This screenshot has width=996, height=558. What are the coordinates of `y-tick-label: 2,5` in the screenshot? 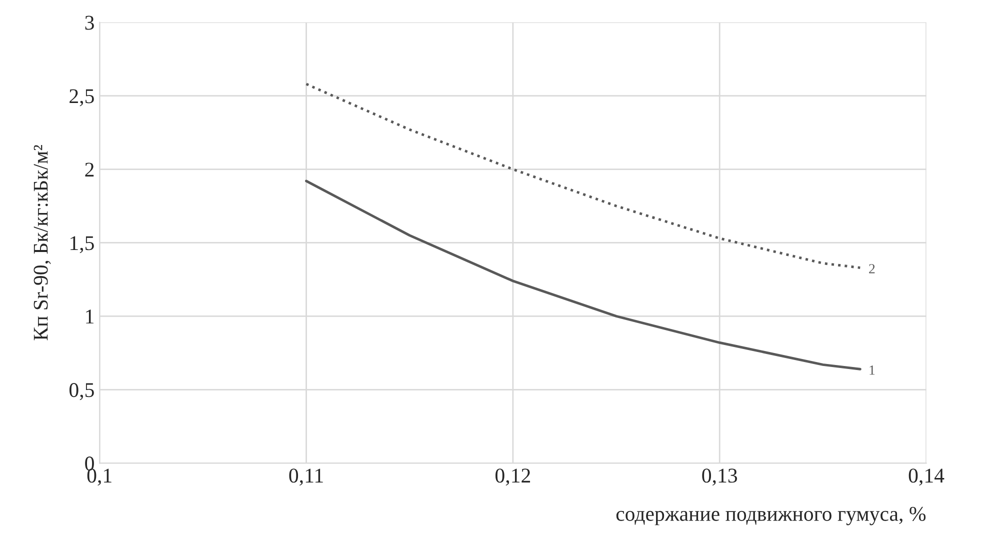 It's located at (82, 97).